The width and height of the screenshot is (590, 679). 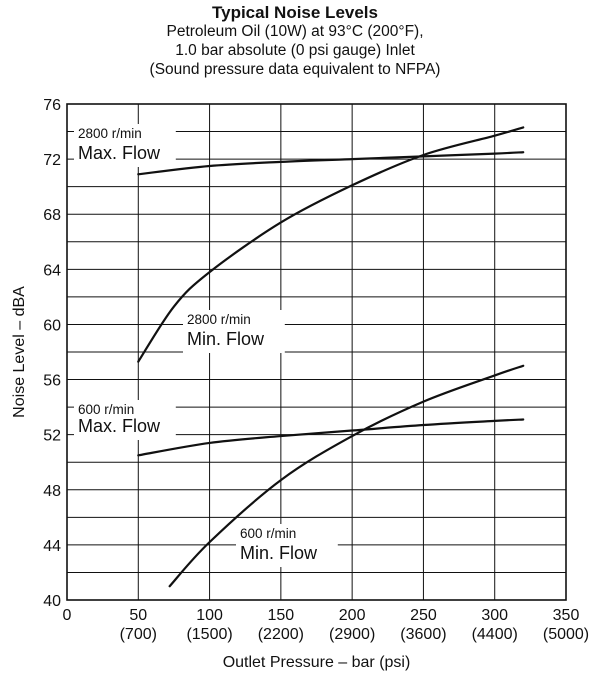 What do you see at coordinates (423, 615) in the screenshot?
I see `x-tick-label: 250` at bounding box center [423, 615].